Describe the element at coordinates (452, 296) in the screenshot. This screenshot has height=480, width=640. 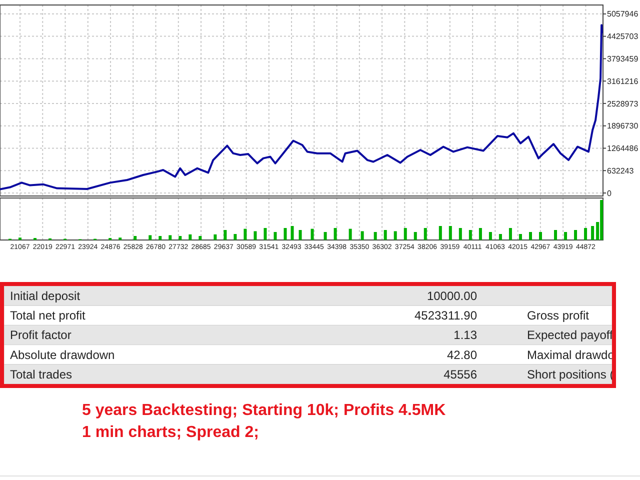
I see `text: 10000.00` at that location.